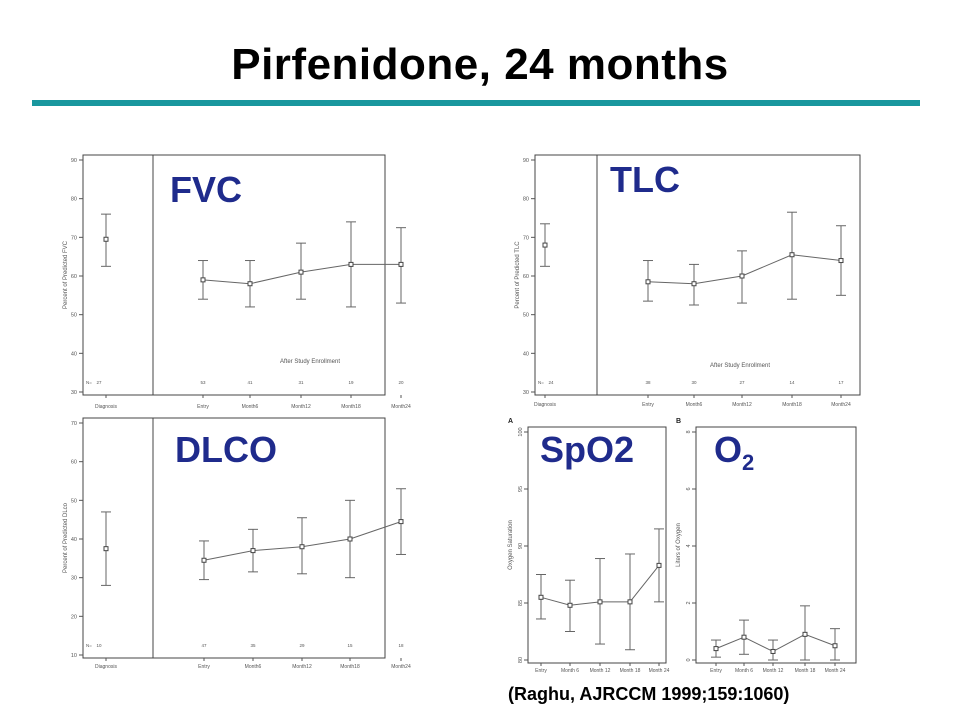 The image size is (960, 720). Describe the element at coordinates (350, 667) in the screenshot. I see `dlco-xtick-label: Month18` at that location.